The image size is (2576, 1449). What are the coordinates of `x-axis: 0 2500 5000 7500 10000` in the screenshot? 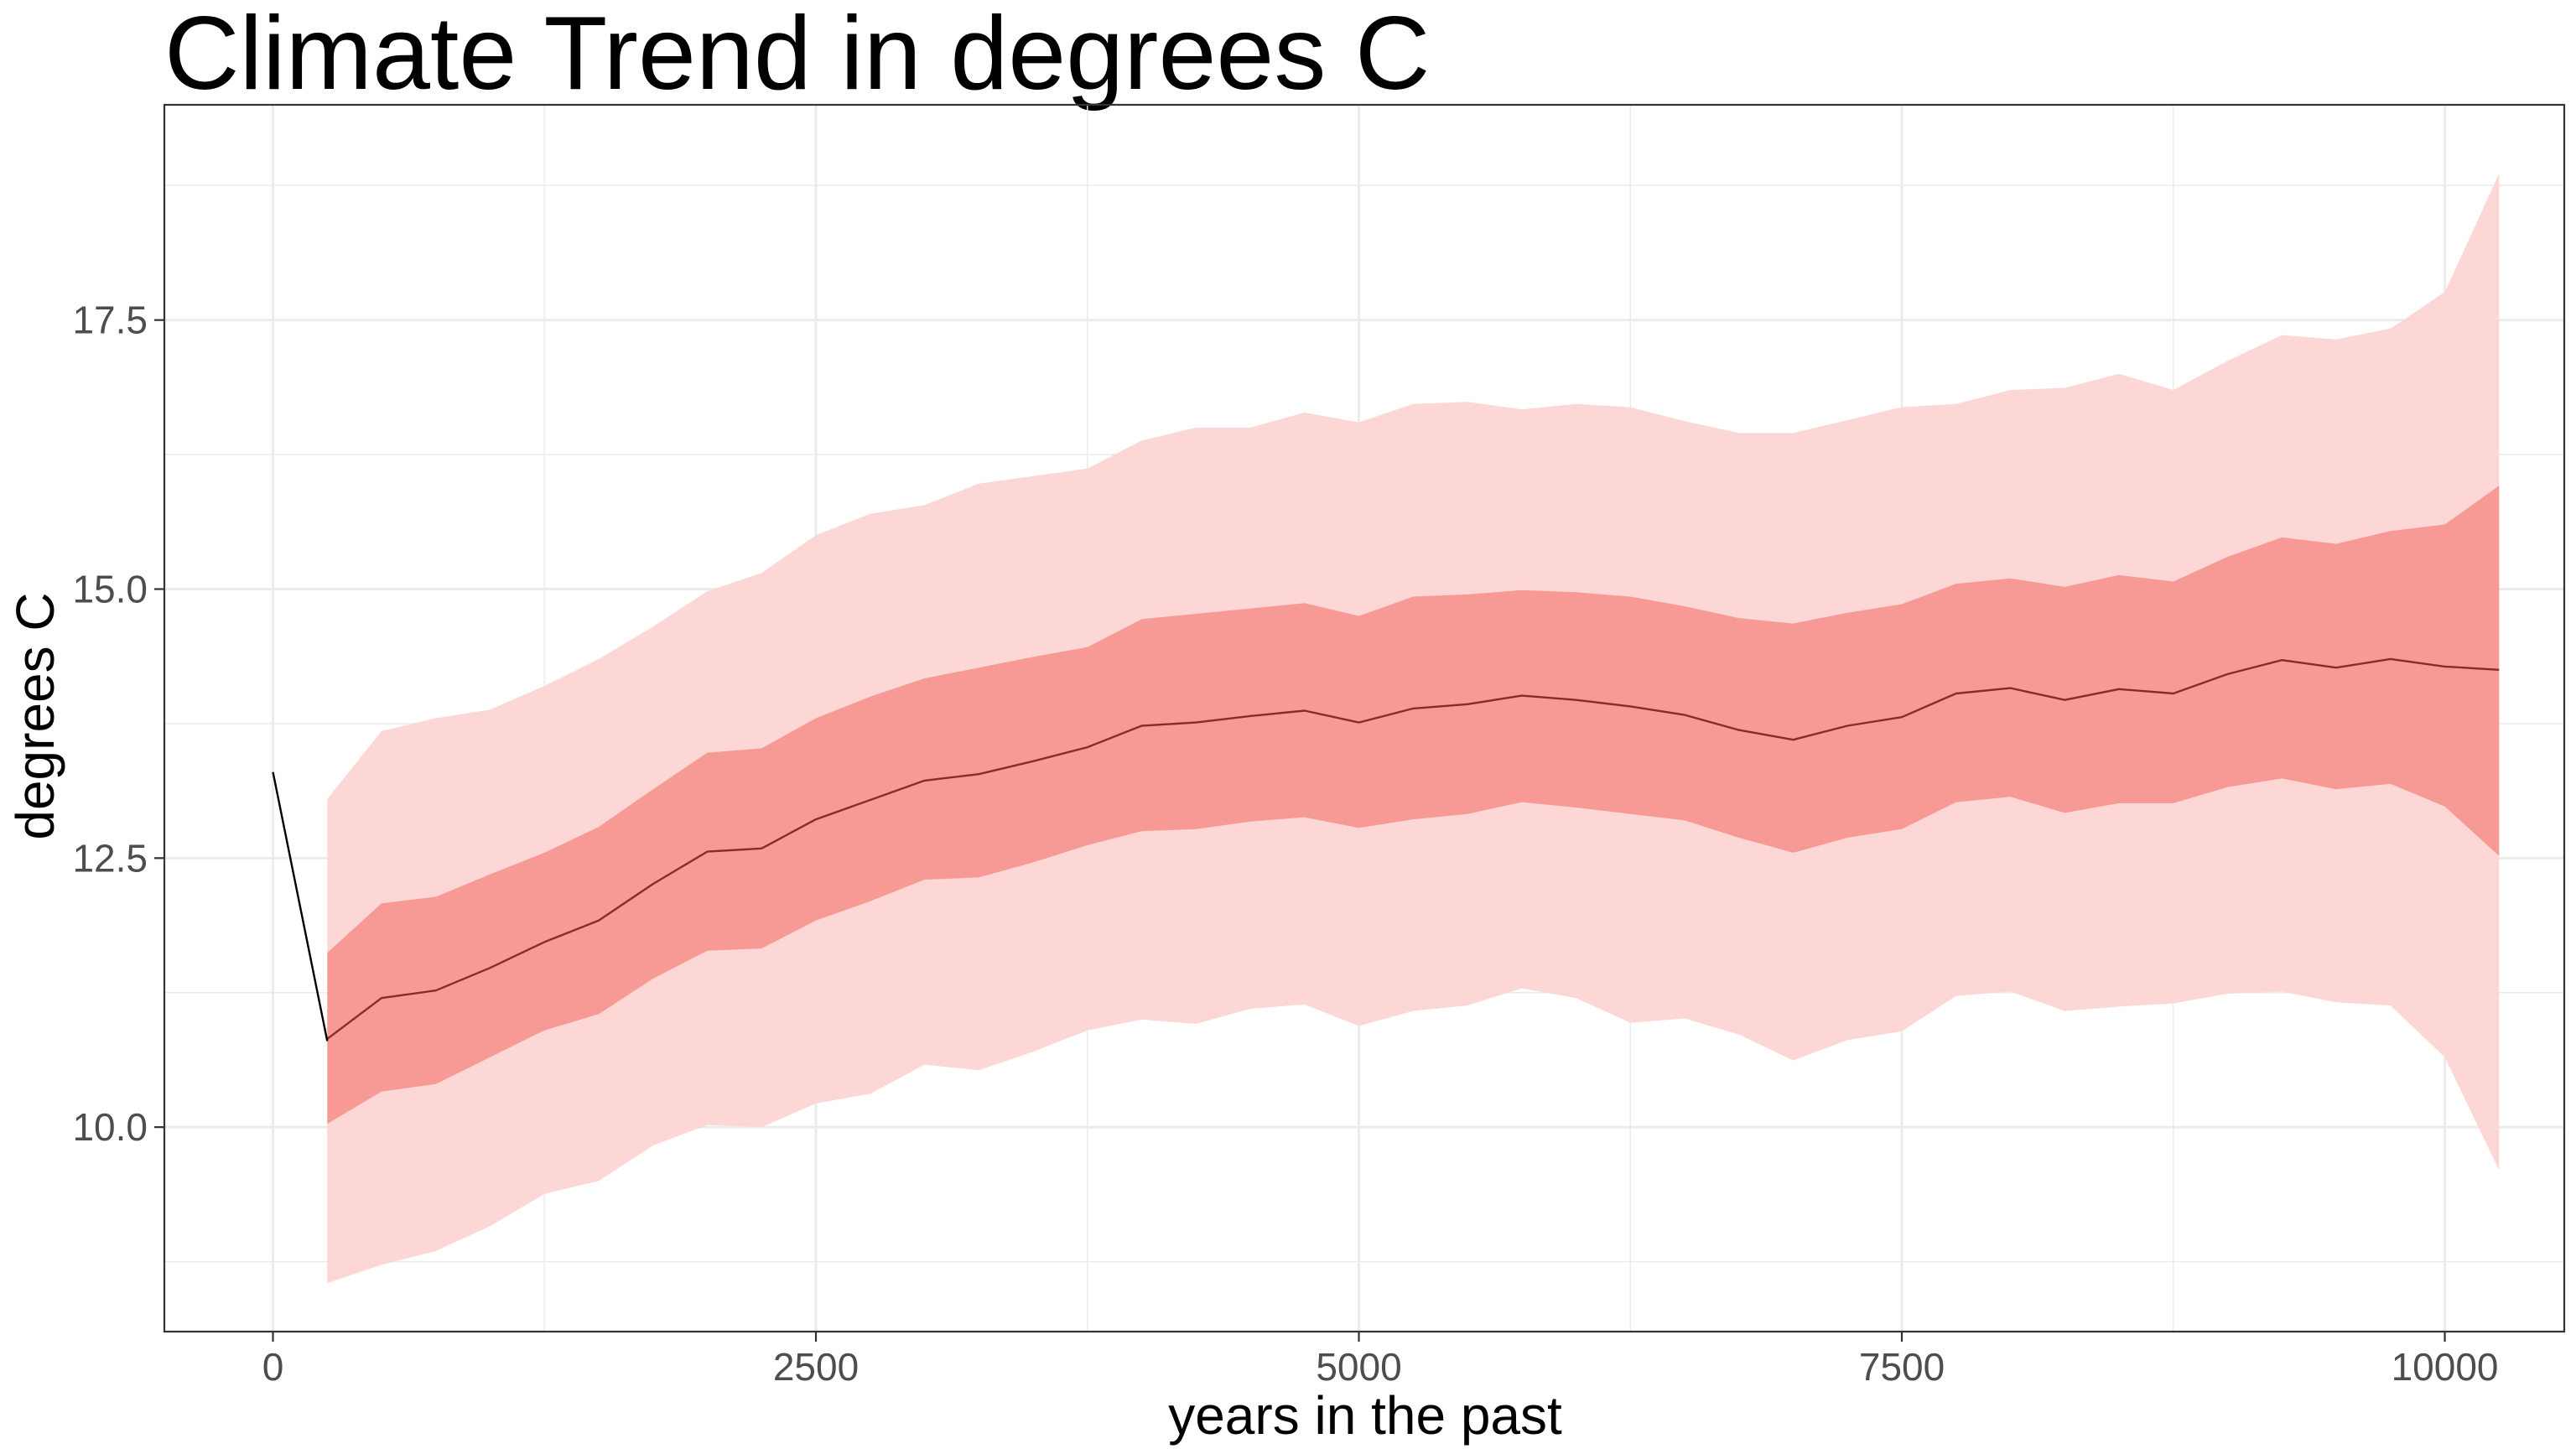 It's located at (1380, 1360).